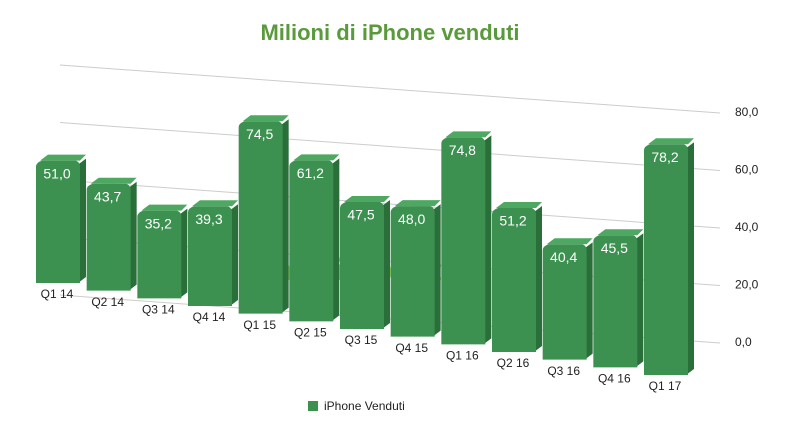 This screenshot has width=795, height=422. I want to click on x-tick-label: Q2 14, so click(107, 302).